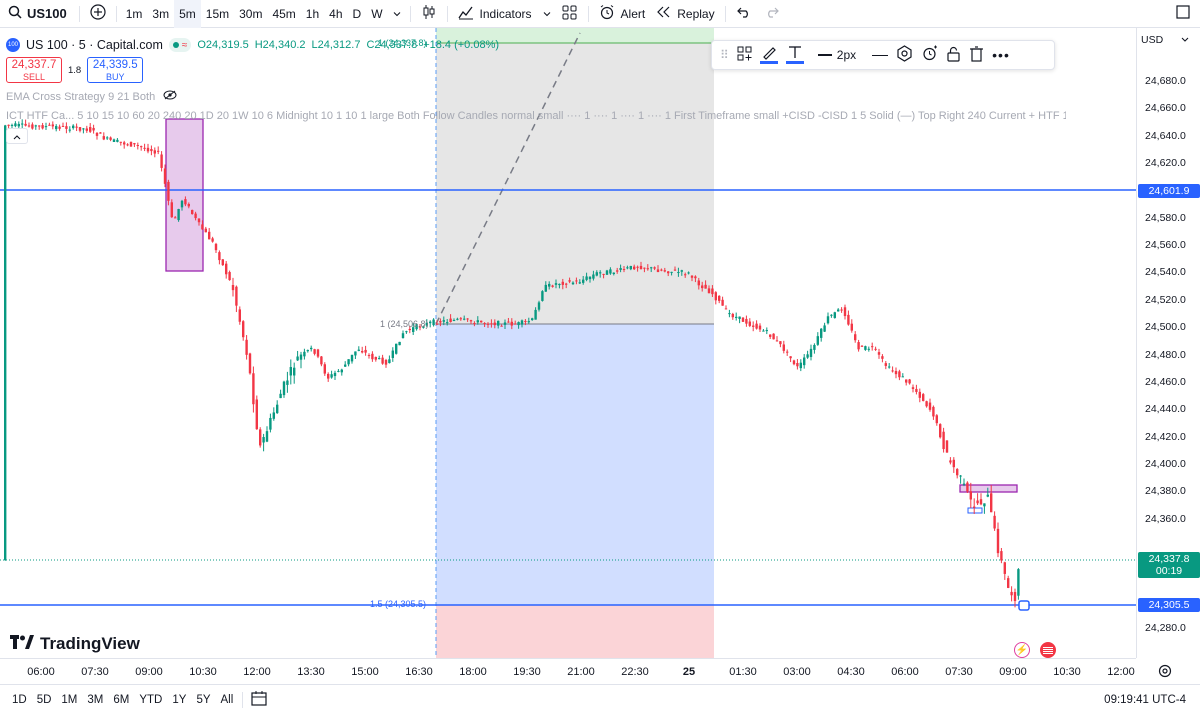  Describe the element at coordinates (880, 55) in the screenshot. I see `line-style-icon` at that location.